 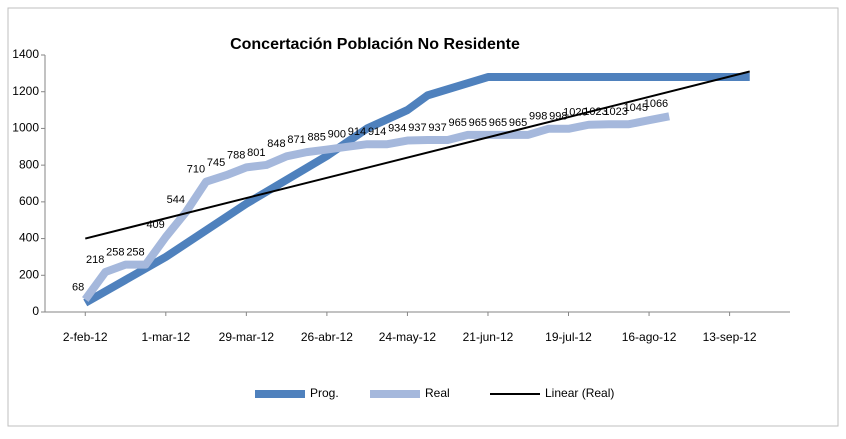 I want to click on data-label: 1020, so click(x=575, y=113).